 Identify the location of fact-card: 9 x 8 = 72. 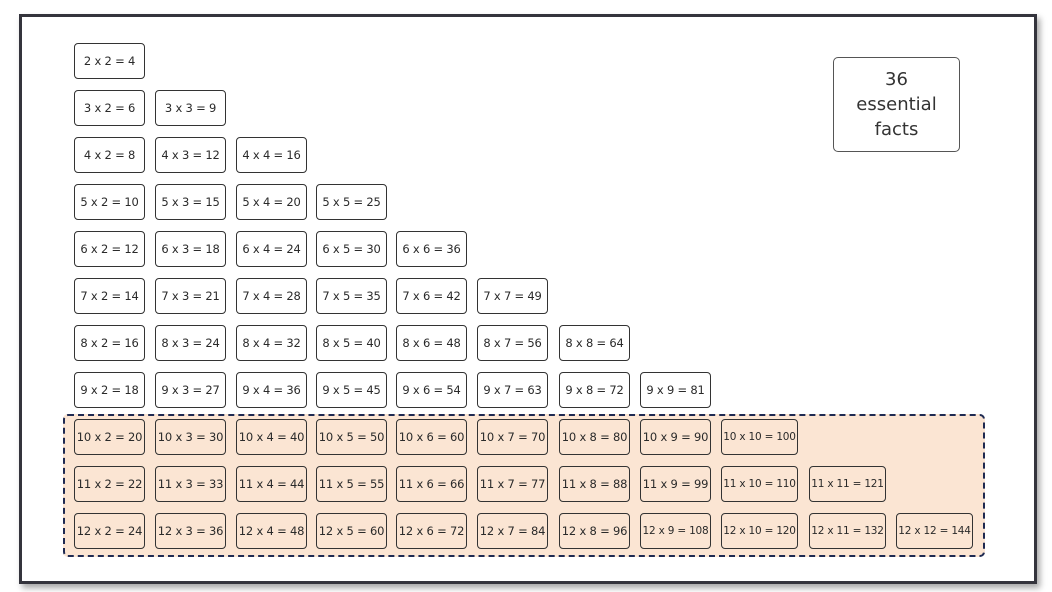
(594, 390).